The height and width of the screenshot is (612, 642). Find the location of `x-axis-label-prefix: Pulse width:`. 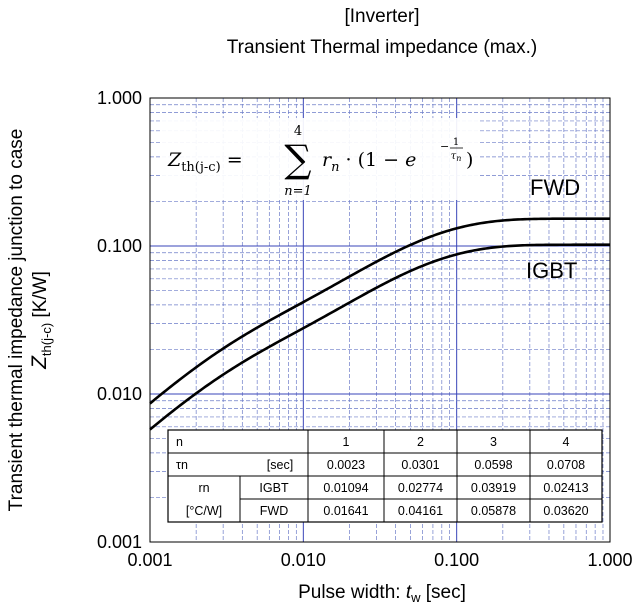

x-axis-label-prefix: Pulse width: is located at coordinates (352, 592).